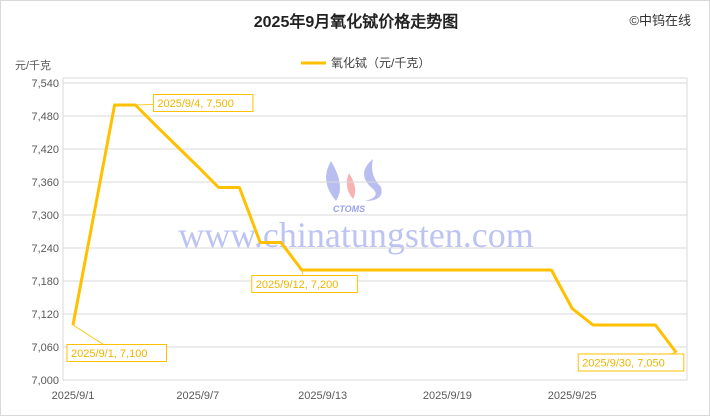 The width and height of the screenshot is (710, 417). Describe the element at coordinates (623, 364) in the screenshot. I see `data-label: 2025/9/30, 7,050` at that location.